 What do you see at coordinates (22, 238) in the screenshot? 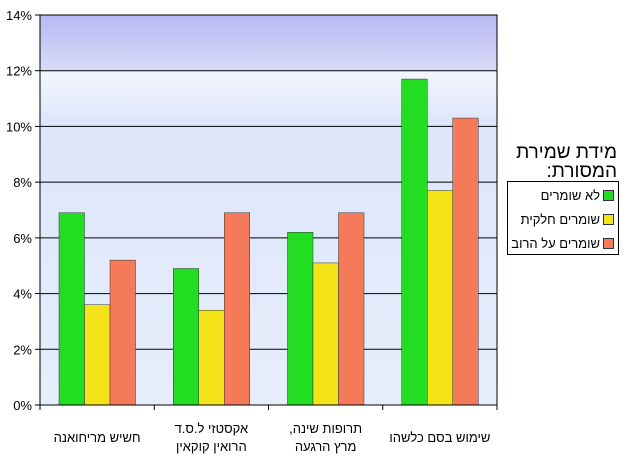
I see `y-tick-label: 6%` at bounding box center [22, 238].